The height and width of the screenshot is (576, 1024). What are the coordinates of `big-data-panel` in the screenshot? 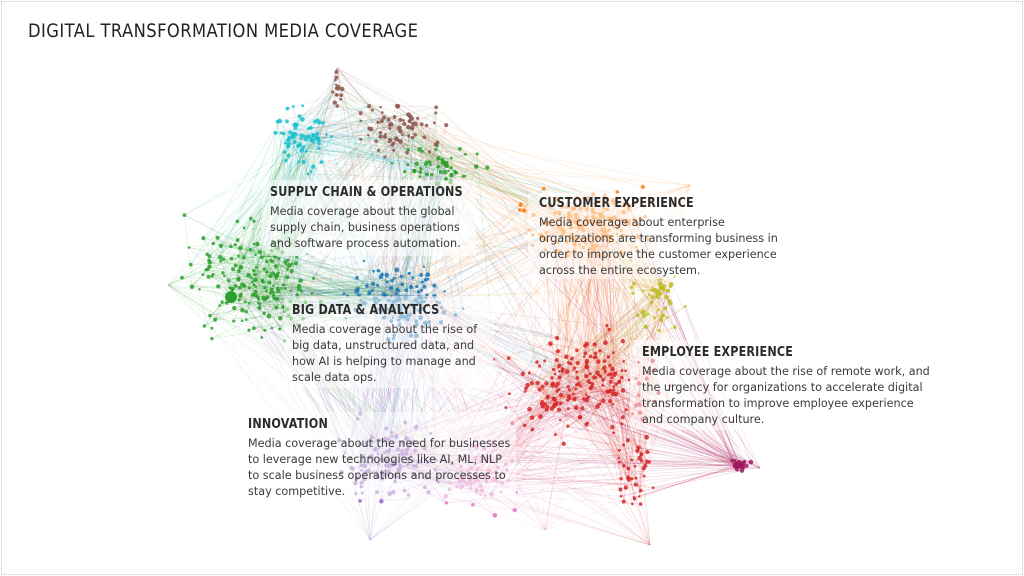 It's located at (389, 342).